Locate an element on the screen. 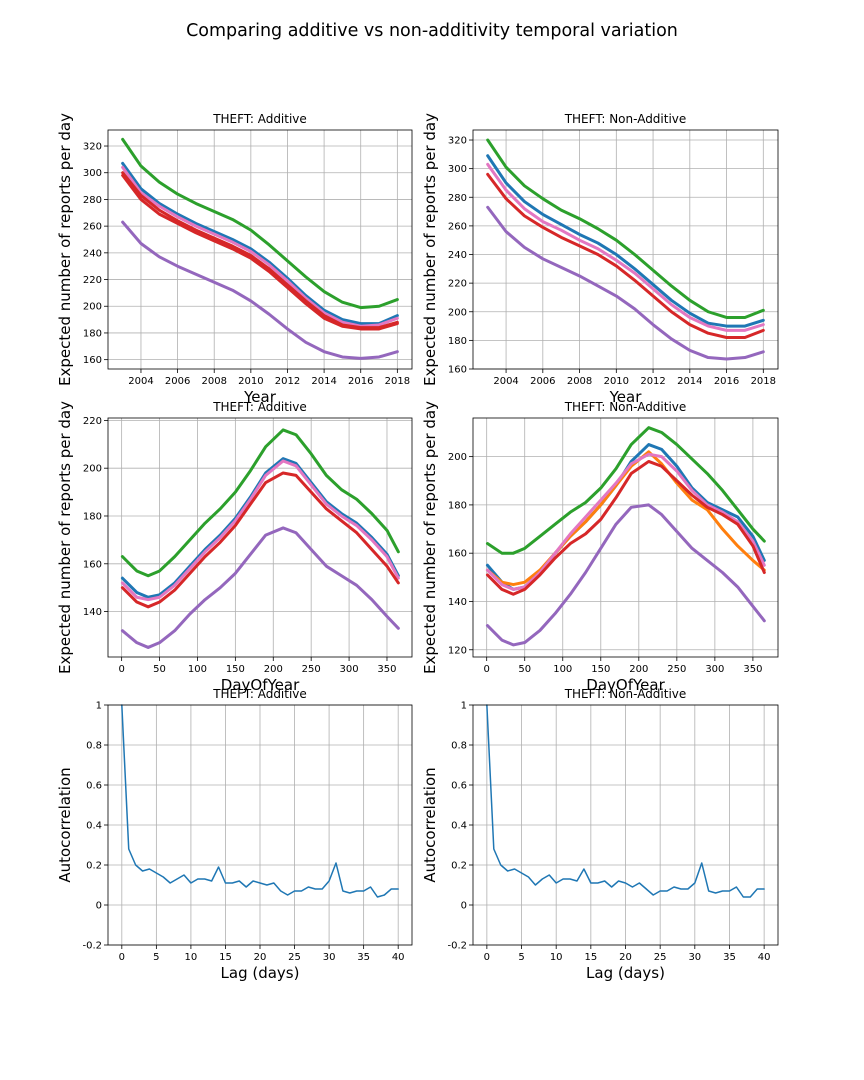 The width and height of the screenshot is (864, 1080). x-tick-label: 2018 is located at coordinates (763, 381).